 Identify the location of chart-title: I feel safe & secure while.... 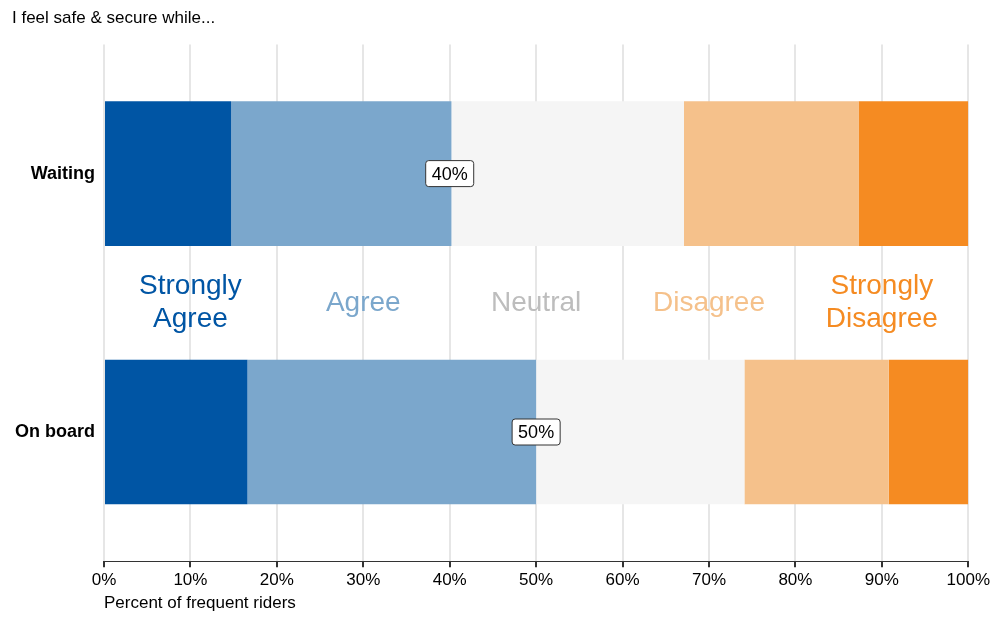
(114, 17).